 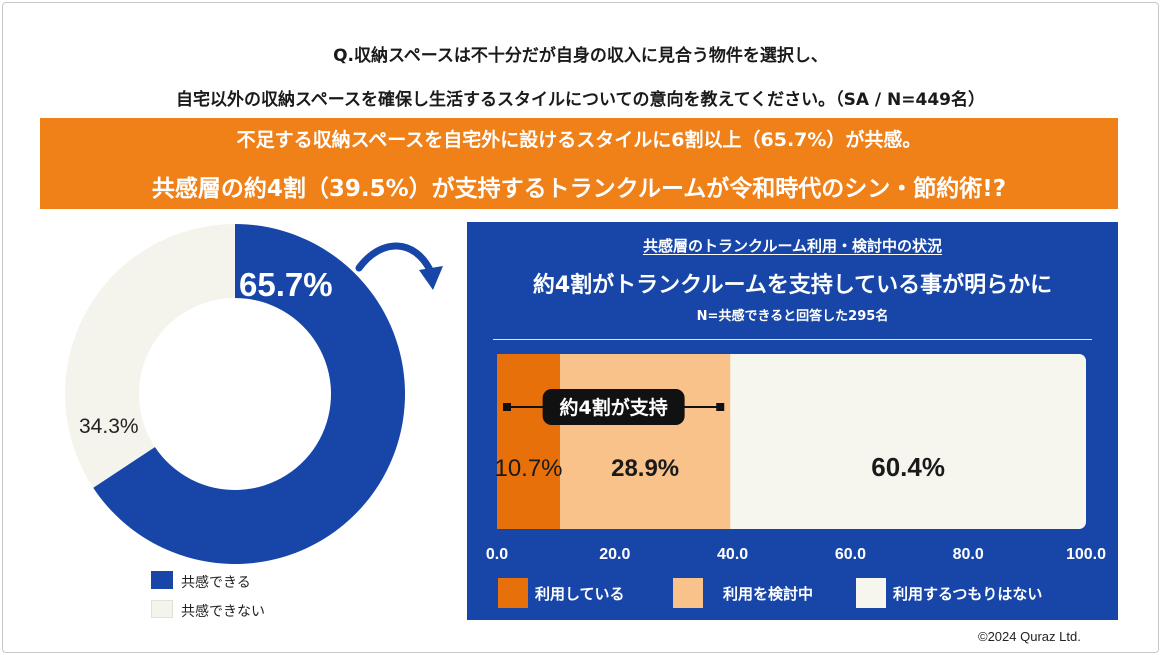 What do you see at coordinates (249, 394) in the screenshot?
I see `donut-slice-empathize` at bounding box center [249, 394].